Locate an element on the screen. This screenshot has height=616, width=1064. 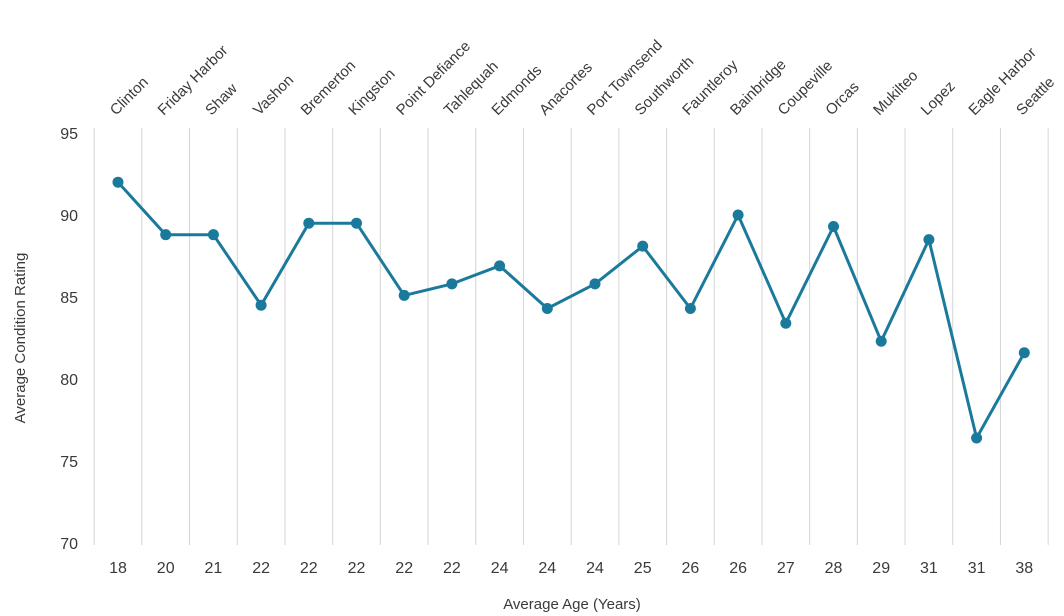
x-tick-label: 21 is located at coordinates (214, 568).